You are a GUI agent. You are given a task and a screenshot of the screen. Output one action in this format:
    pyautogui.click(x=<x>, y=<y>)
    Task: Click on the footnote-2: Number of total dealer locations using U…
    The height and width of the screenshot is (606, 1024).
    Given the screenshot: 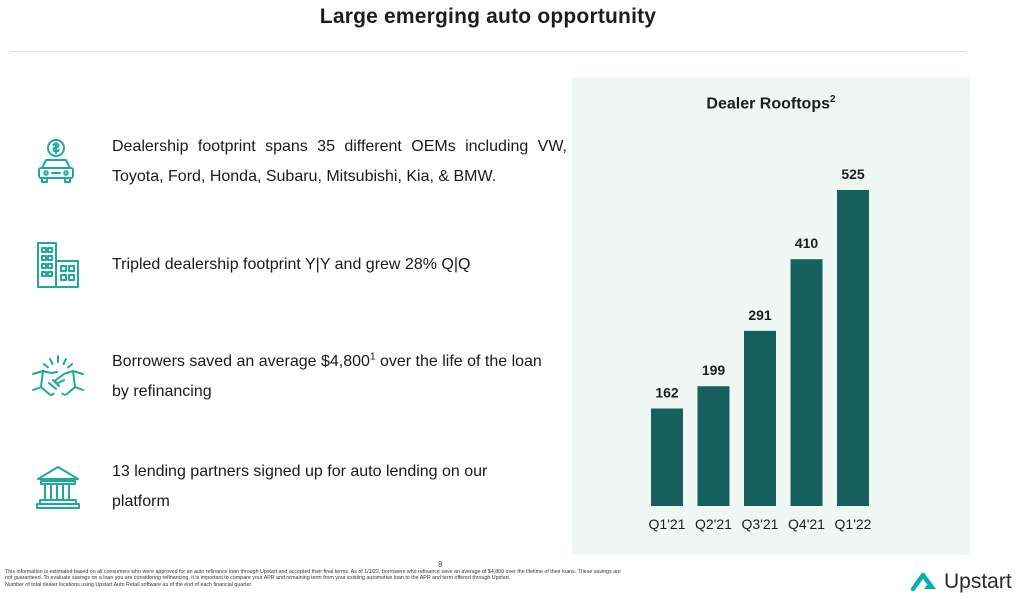 What is the action you would take?
    pyautogui.click(x=129, y=584)
    